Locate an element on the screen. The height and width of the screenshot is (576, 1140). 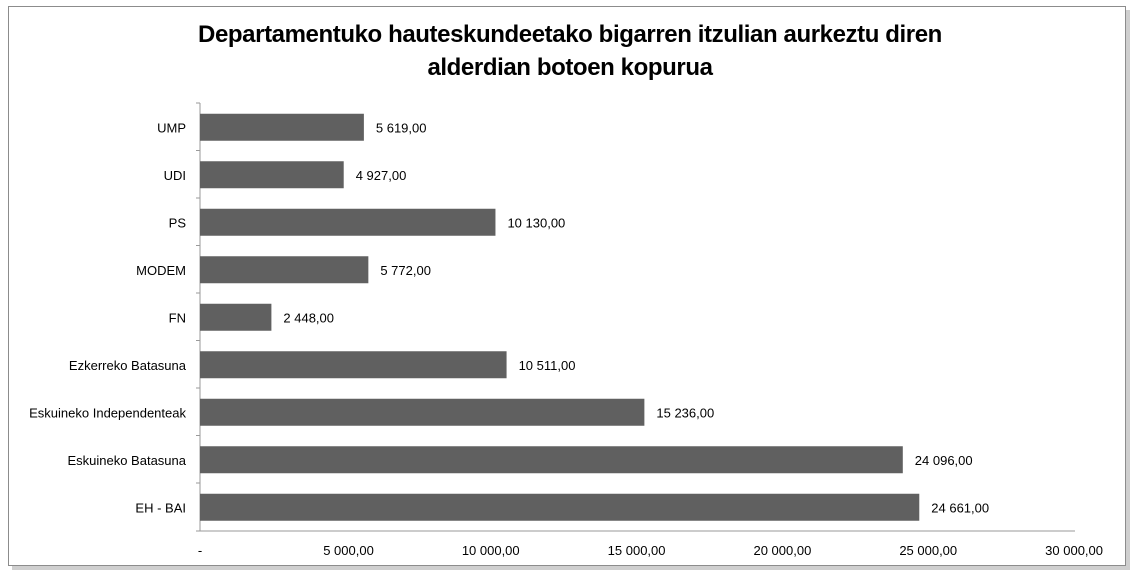
value-label: 4 927,00 is located at coordinates (381, 175).